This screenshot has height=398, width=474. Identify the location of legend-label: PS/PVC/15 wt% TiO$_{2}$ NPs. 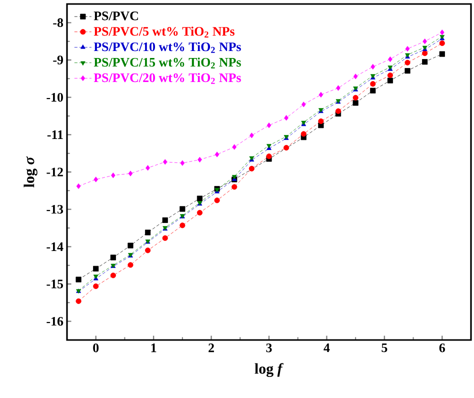
(167, 63).